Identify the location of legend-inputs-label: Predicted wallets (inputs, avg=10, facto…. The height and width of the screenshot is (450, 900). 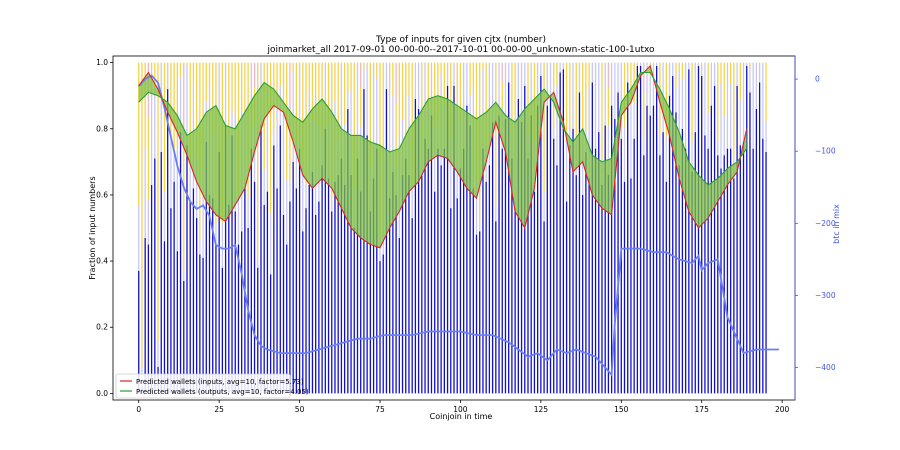
(220, 382).